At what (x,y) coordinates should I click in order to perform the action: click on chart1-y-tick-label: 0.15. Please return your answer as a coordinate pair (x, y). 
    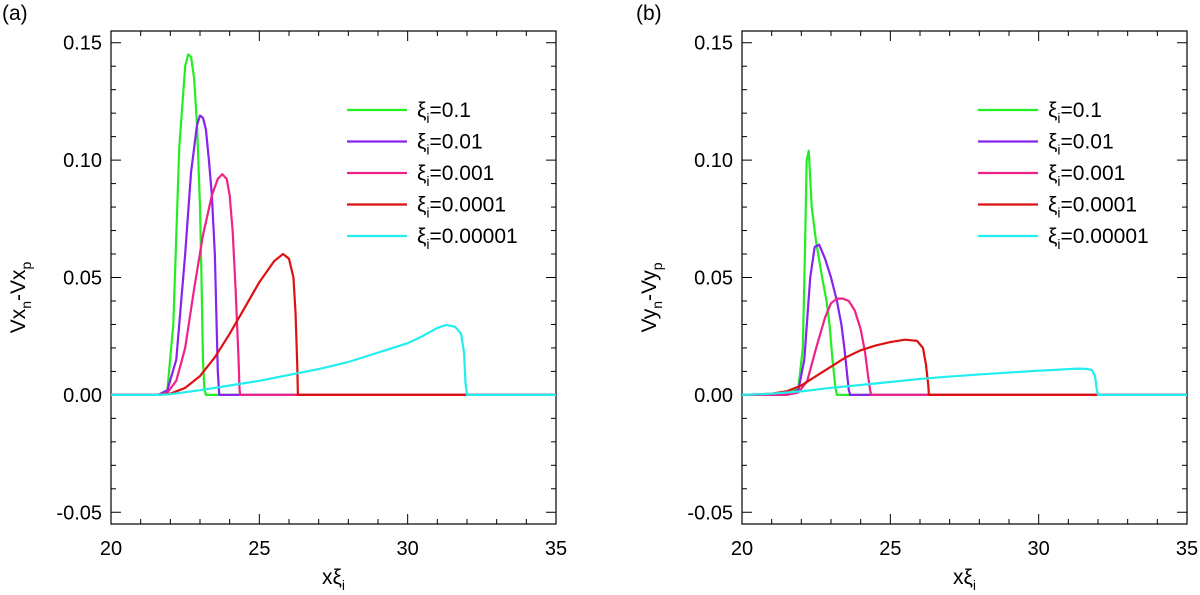
    Looking at the image, I should click on (82, 44).